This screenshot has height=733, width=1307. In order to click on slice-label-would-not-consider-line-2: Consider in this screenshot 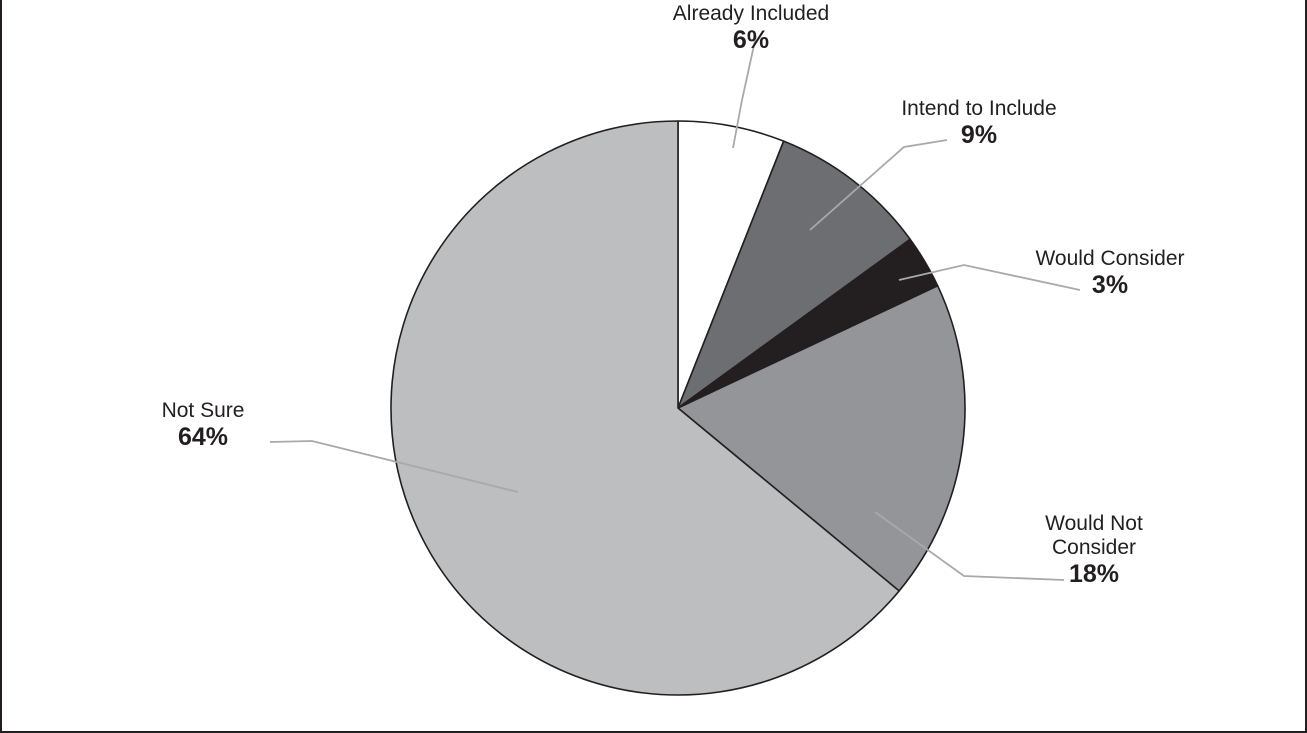, I will do `click(1094, 547)`.